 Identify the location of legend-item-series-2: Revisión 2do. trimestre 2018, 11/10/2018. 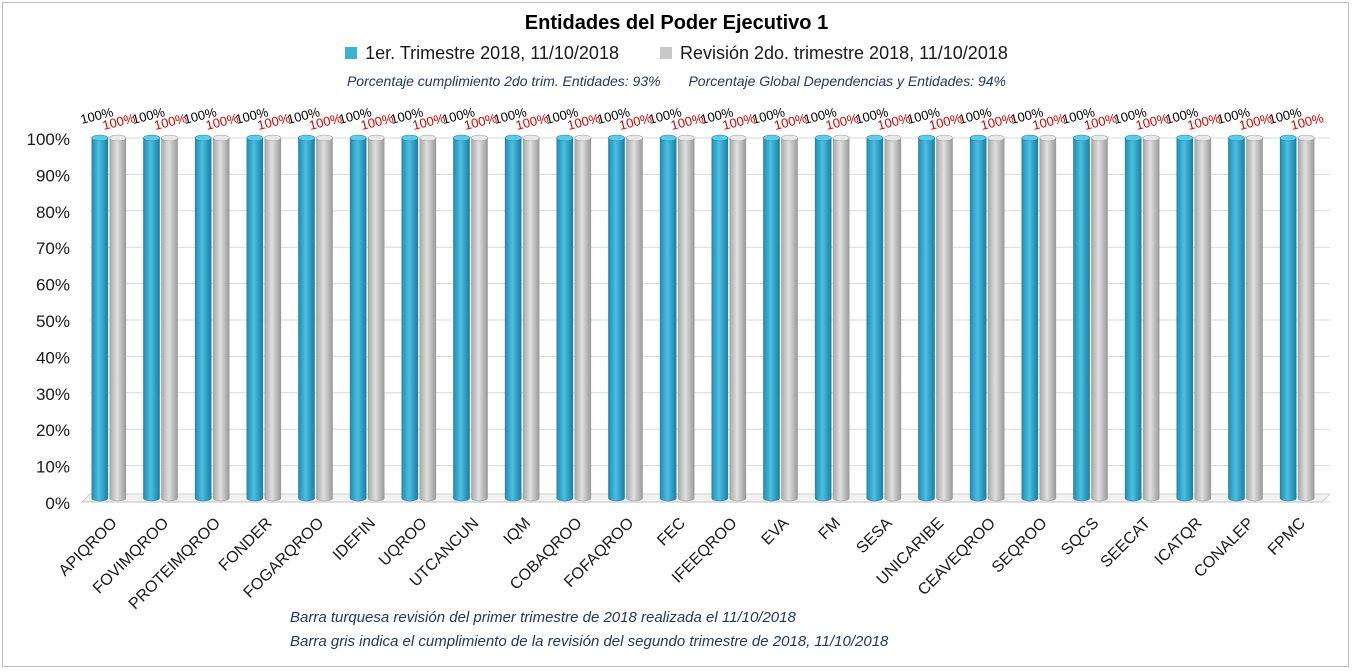
(833, 53).